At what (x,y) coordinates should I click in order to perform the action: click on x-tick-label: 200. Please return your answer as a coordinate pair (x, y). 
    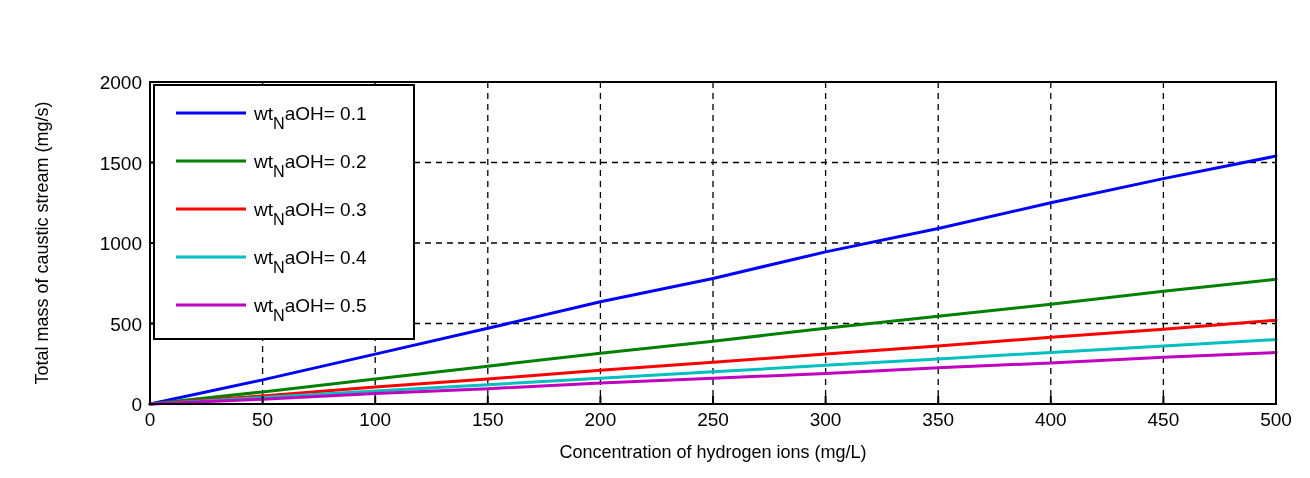
    Looking at the image, I should click on (600, 419).